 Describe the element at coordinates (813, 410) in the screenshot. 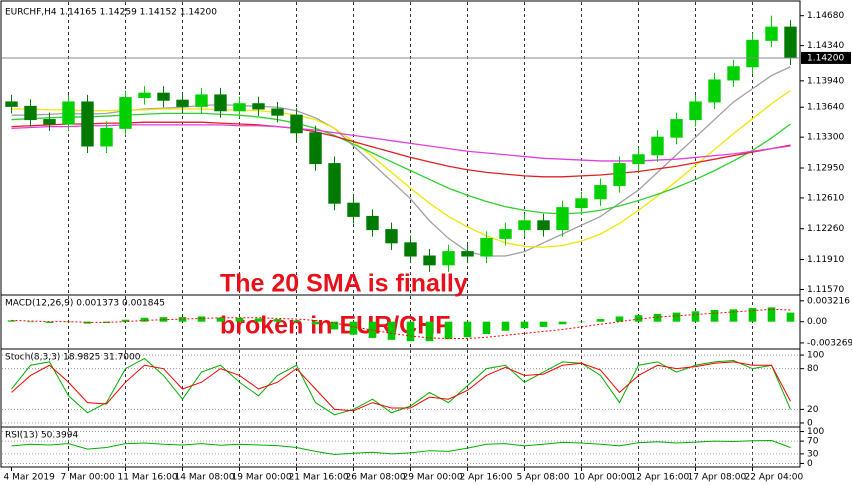

I see `y-tick-label: 20` at that location.